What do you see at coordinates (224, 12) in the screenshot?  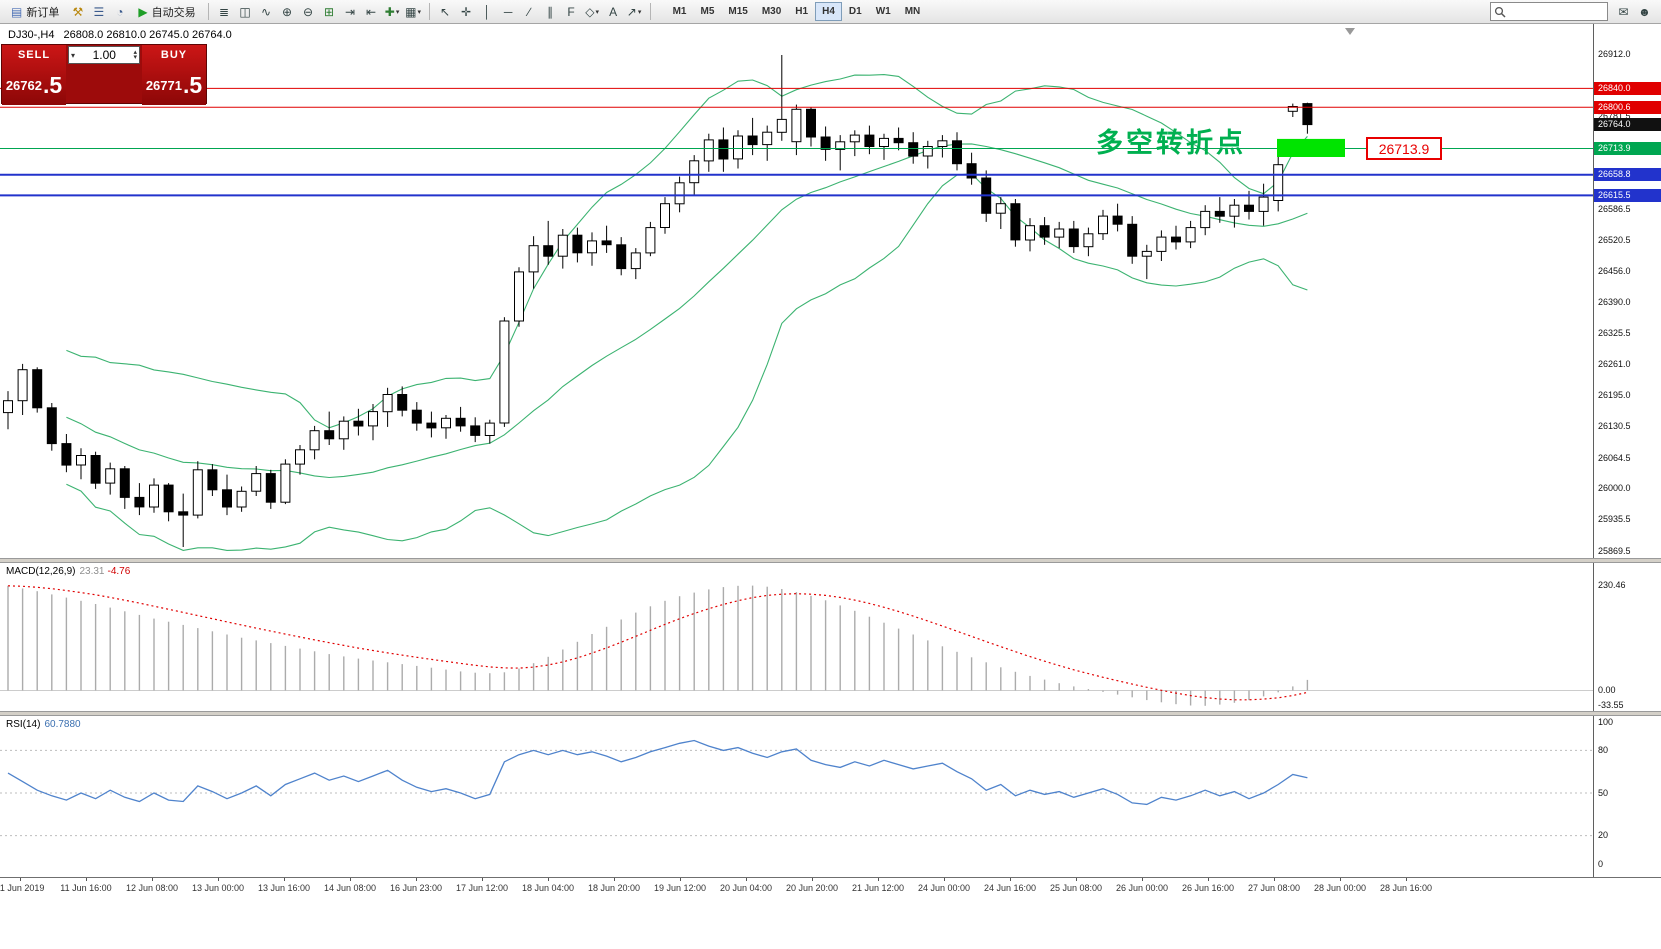 I see `bar-chart-icon: ≣` at bounding box center [224, 12].